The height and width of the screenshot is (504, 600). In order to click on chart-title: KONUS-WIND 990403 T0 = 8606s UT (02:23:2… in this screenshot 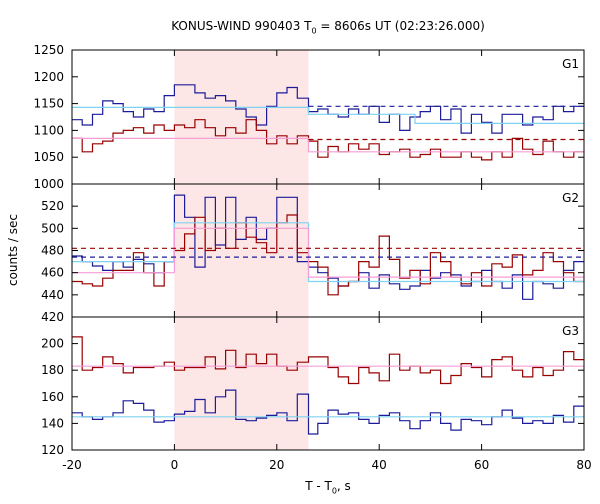, I will do `click(328, 27)`.